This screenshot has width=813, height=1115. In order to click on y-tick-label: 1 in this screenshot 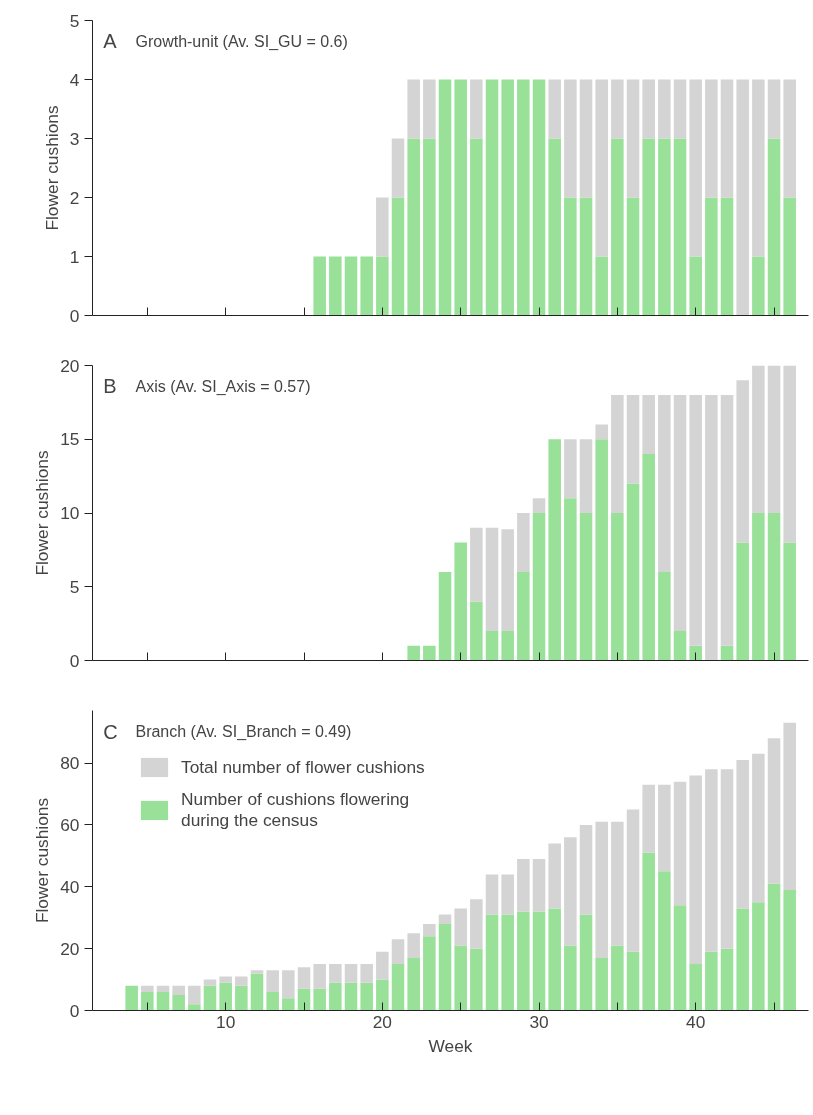, I will do `click(74, 256)`.